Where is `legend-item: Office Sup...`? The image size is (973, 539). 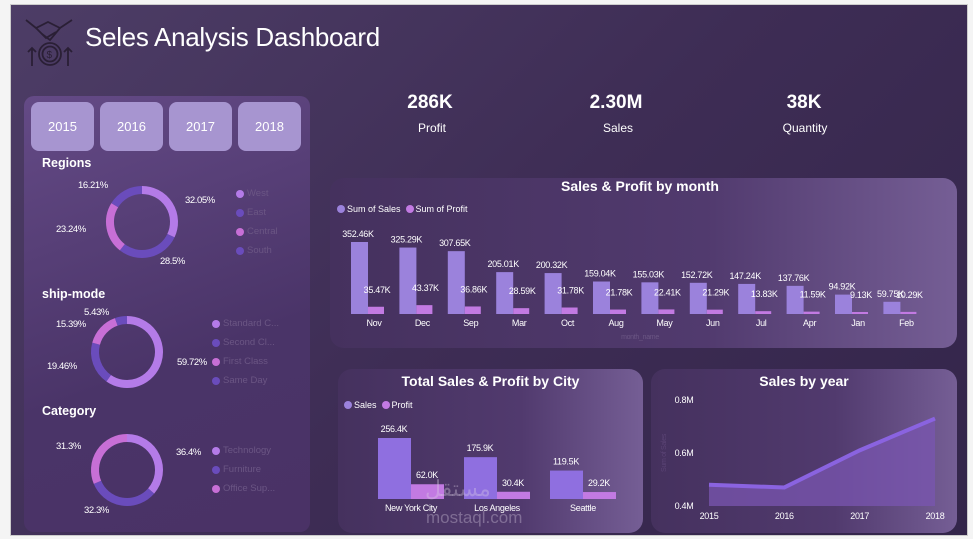 legend-item: Office Sup... is located at coordinates (243, 488).